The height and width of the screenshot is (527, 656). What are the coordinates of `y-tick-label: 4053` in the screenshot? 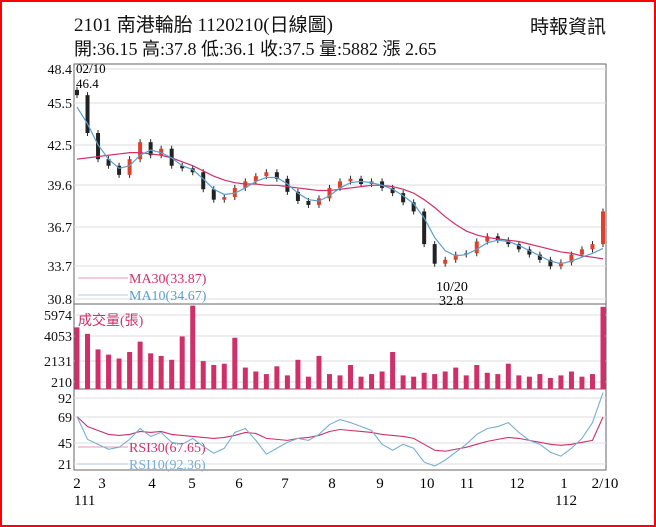 It's located at (58, 337).